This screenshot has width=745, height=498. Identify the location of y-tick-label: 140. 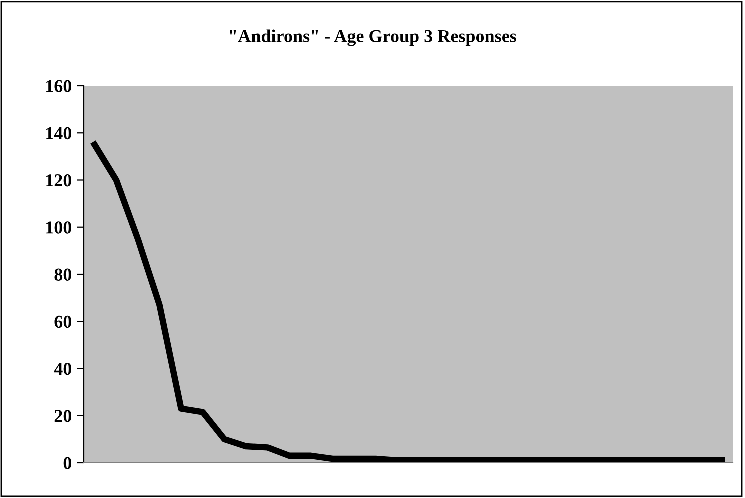
(59, 133).